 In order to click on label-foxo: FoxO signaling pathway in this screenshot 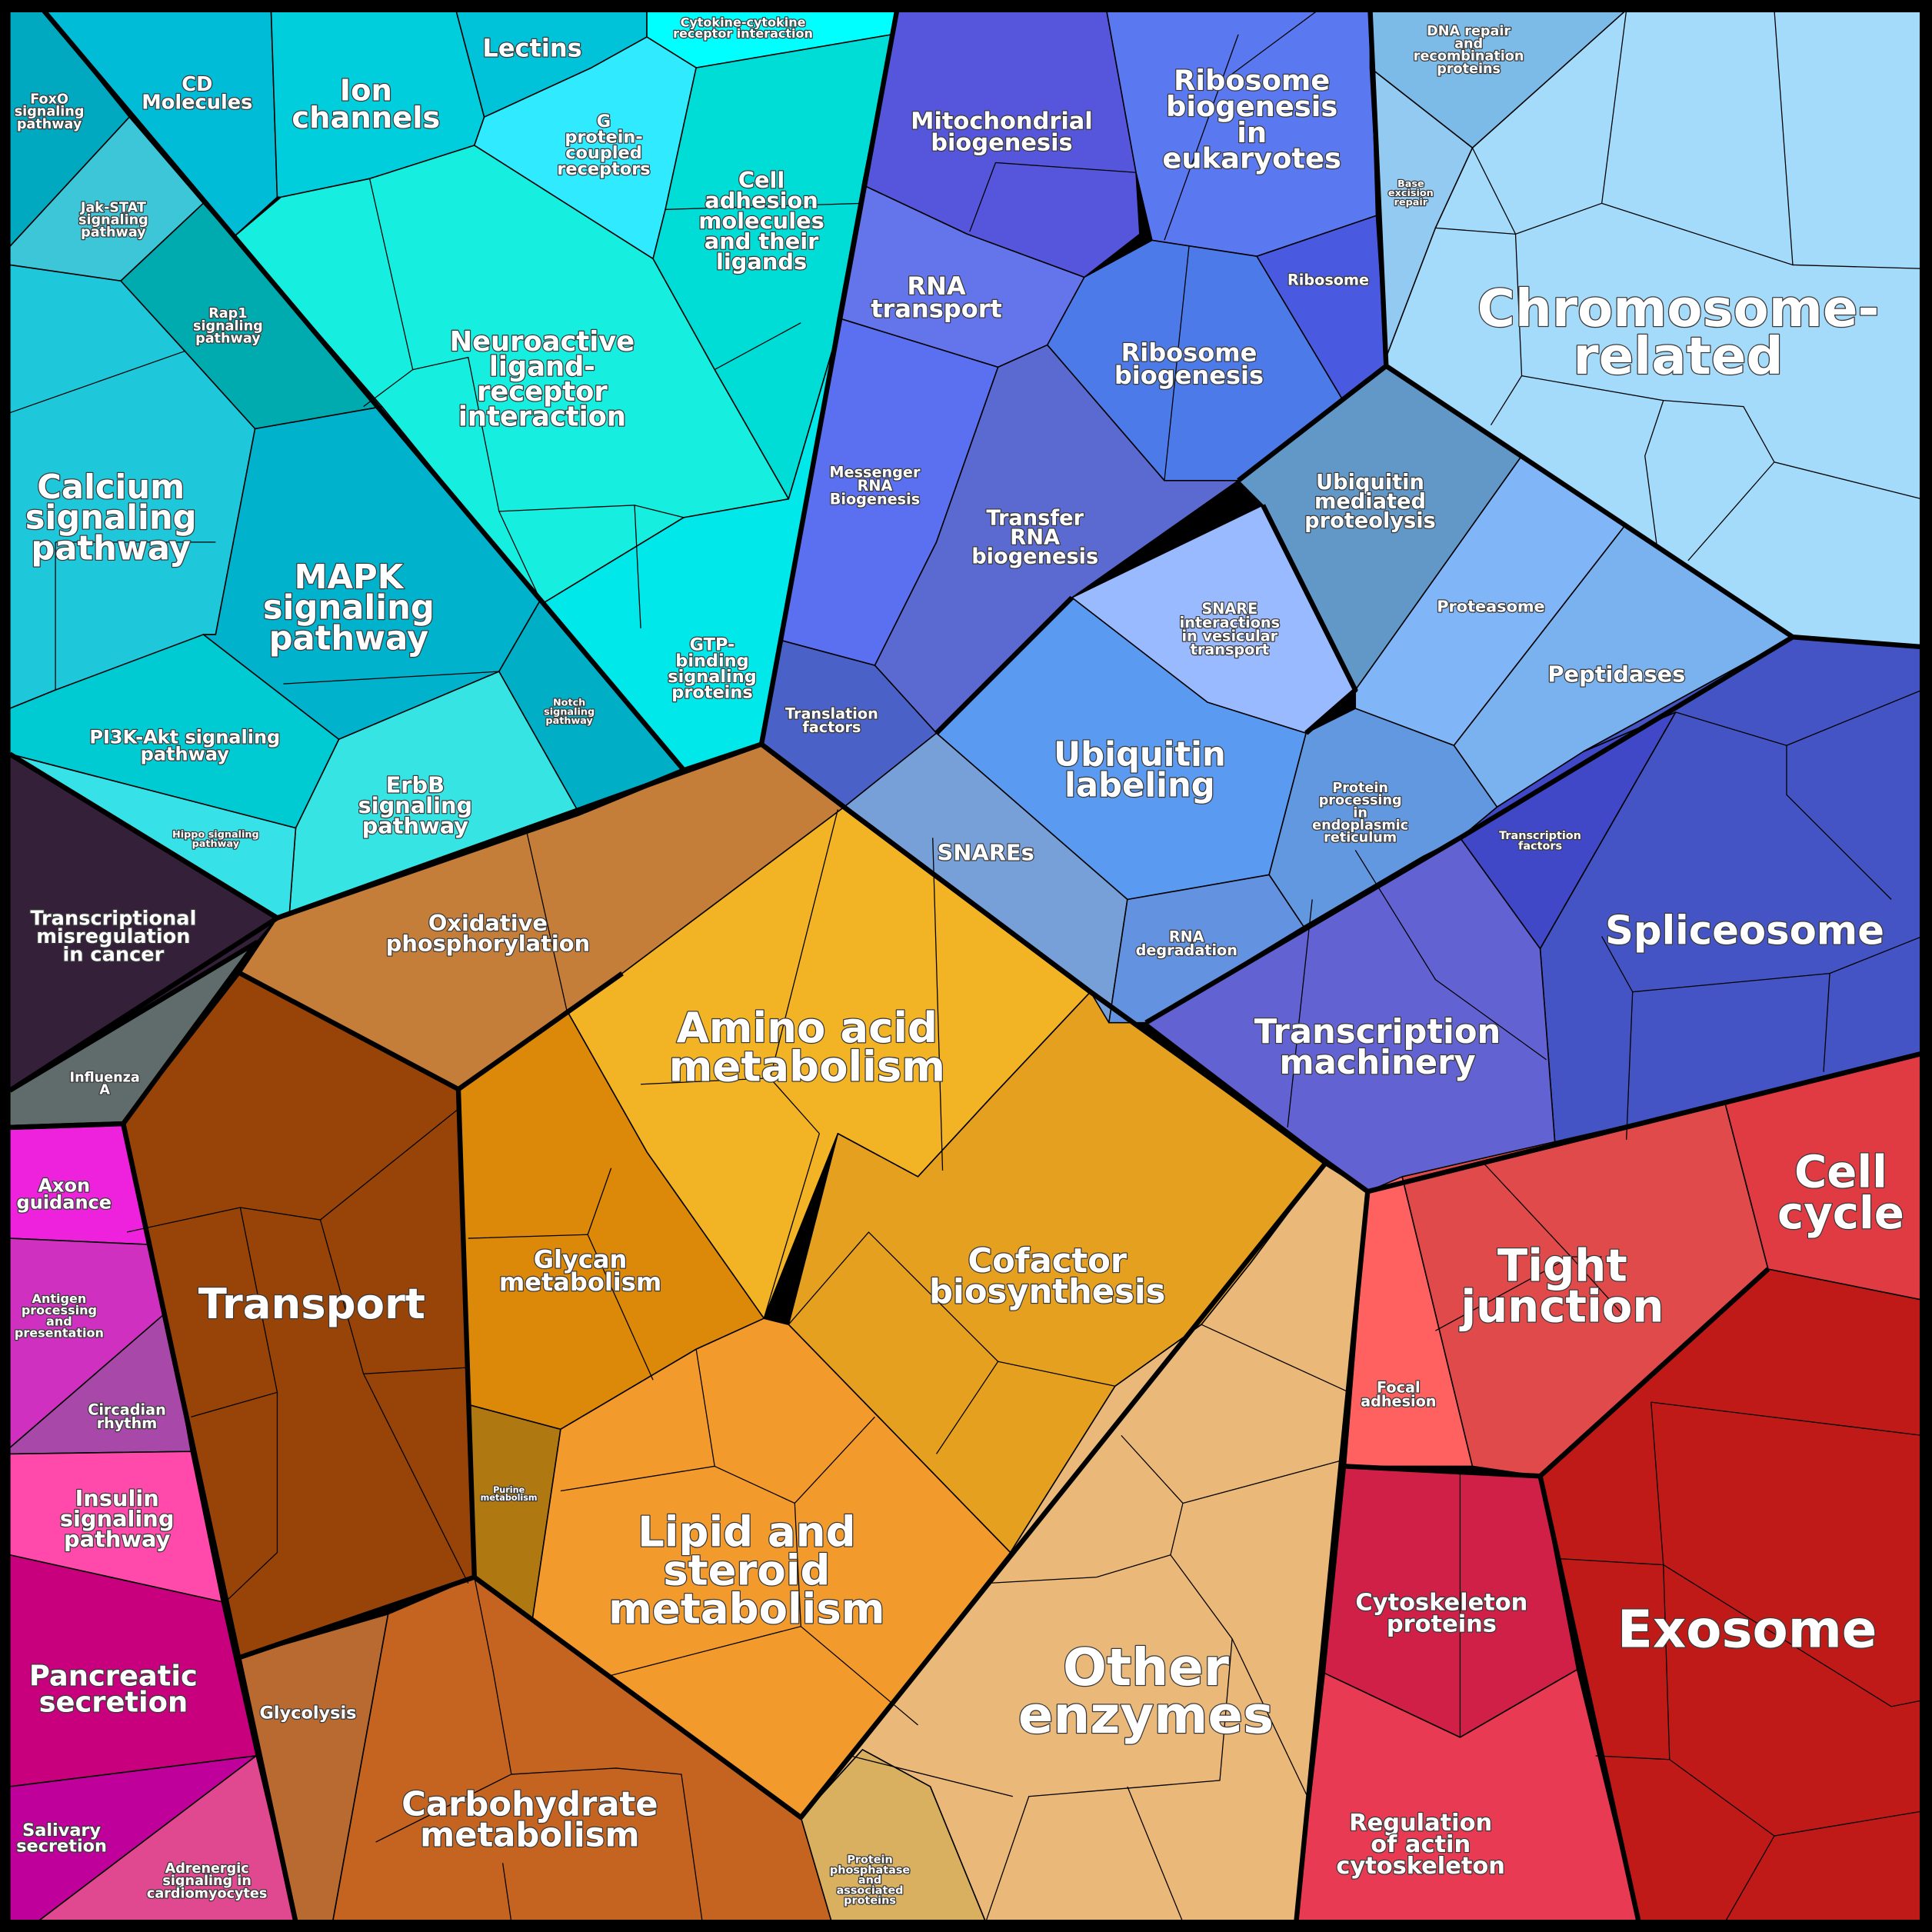, I will do `click(50, 112)`.